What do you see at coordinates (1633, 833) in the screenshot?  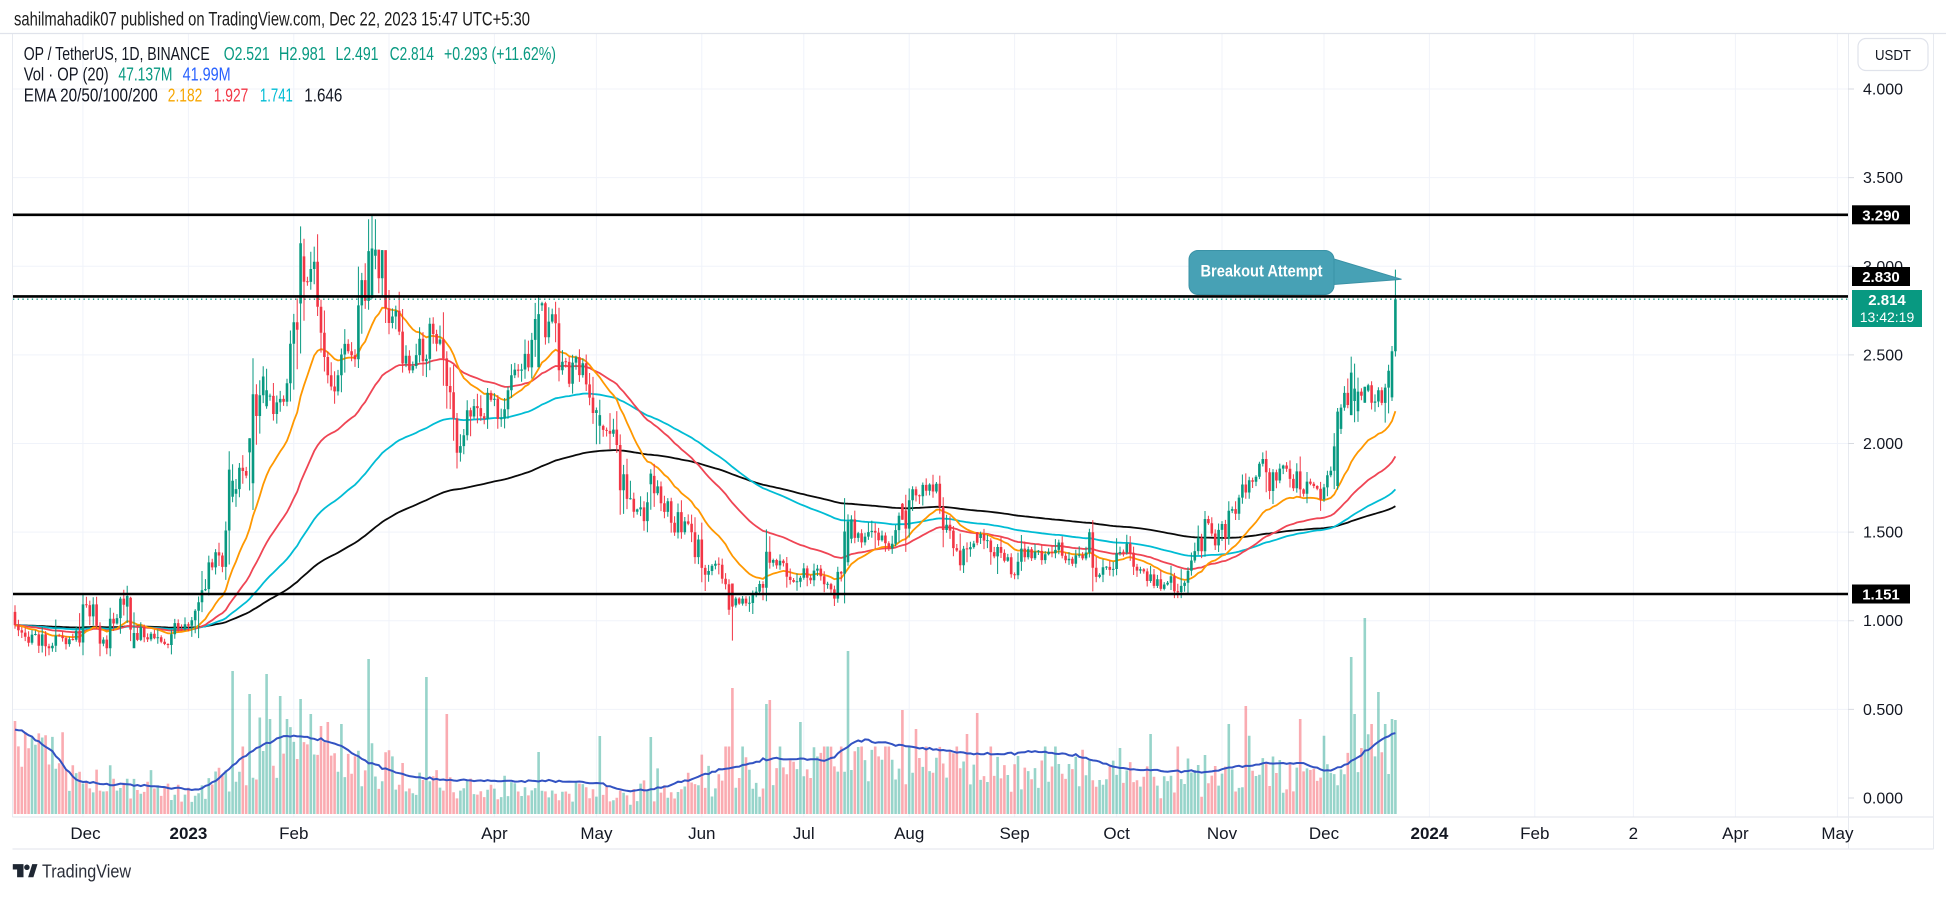 I see `svg-text: 2` at bounding box center [1633, 833].